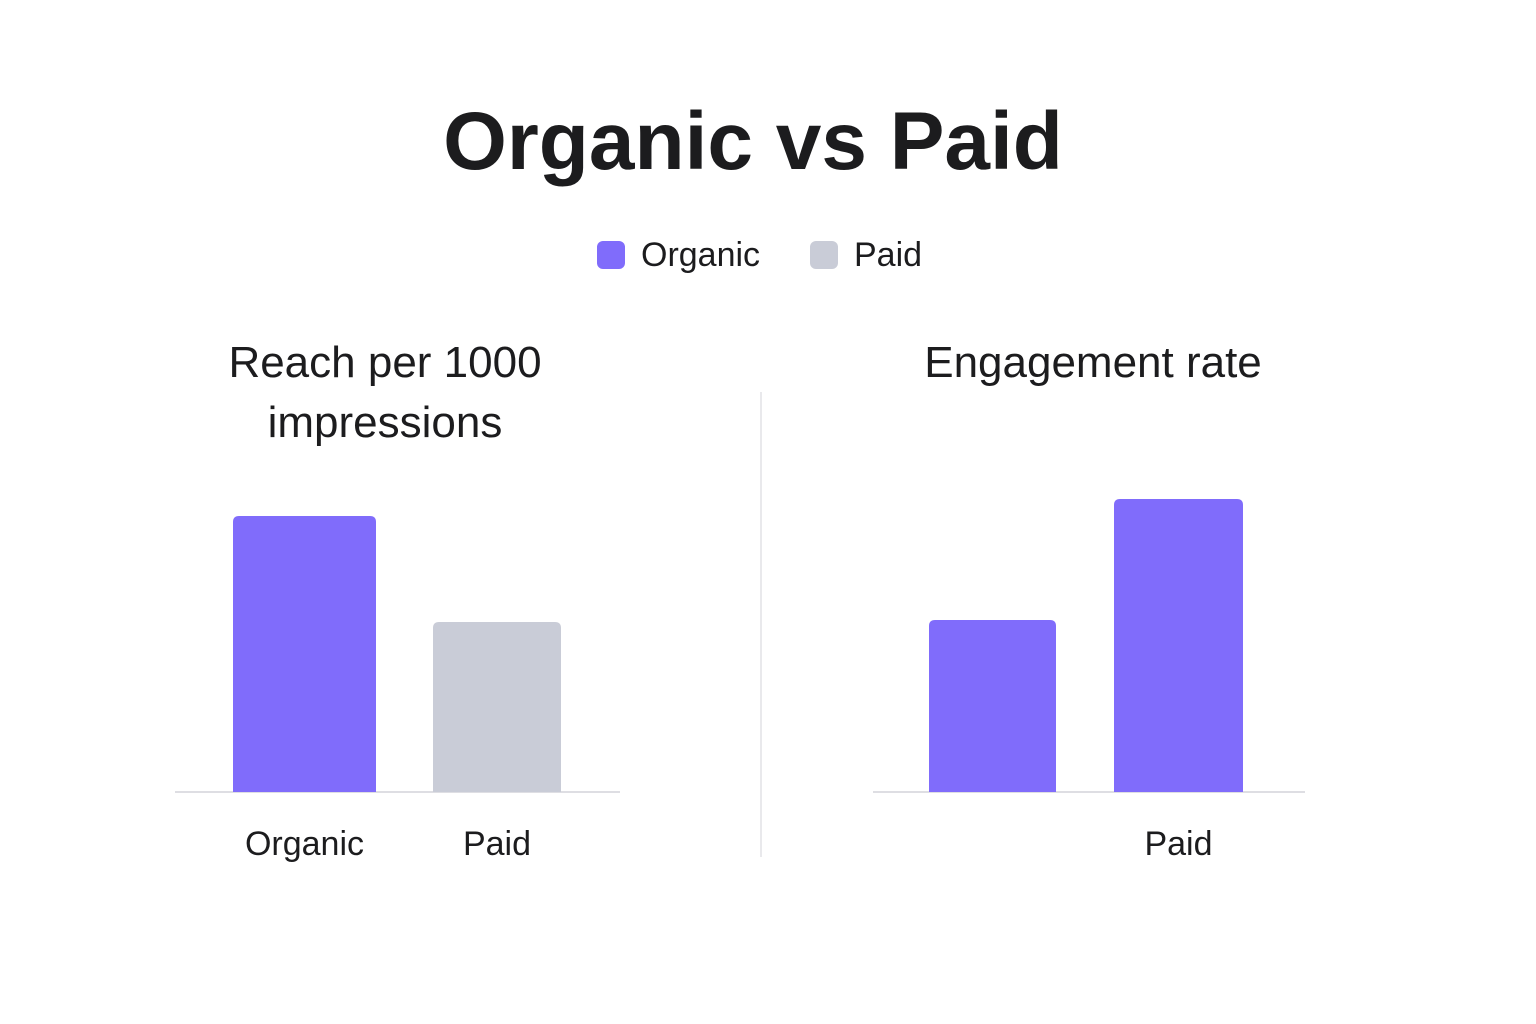 This screenshot has width=1536, height=1024. Describe the element at coordinates (1093, 362) in the screenshot. I see `chart-title: Engagement rate` at that location.